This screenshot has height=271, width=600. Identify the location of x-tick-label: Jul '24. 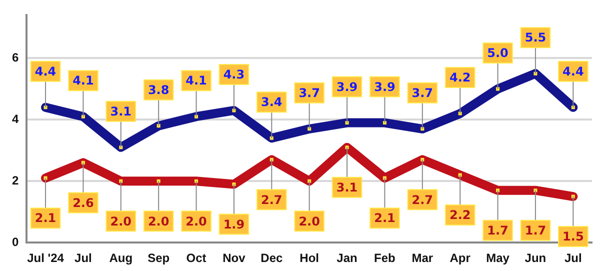
(45, 258).